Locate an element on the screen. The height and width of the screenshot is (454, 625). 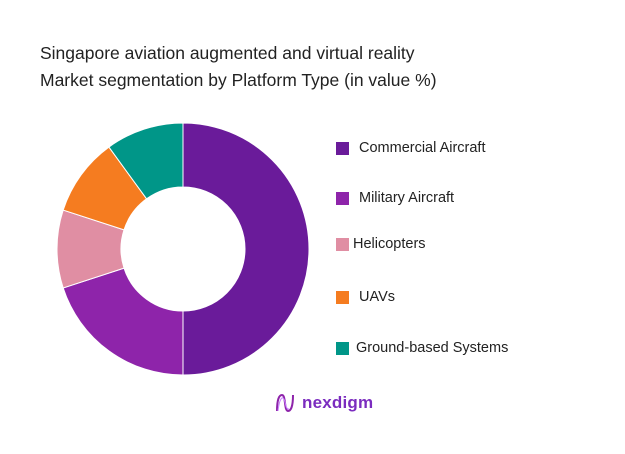
legend-item-military-aircraft: Military Aircraft is located at coordinates (395, 198).